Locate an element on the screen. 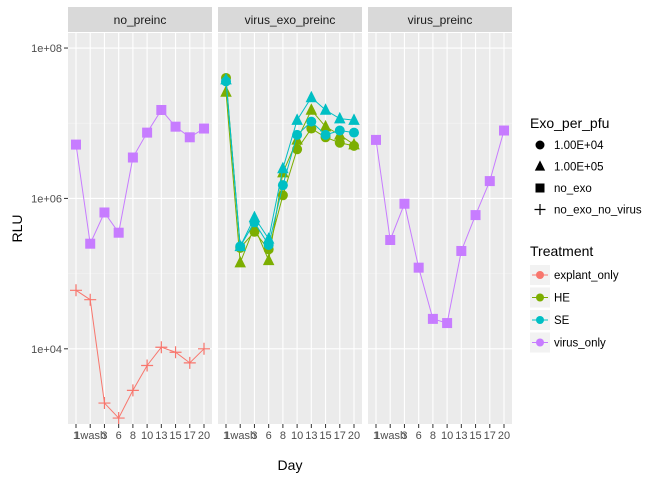 Image resolution: width=672 pixels, height=480 pixels. series-SE-1.00E+05 is located at coordinates (290, 162).